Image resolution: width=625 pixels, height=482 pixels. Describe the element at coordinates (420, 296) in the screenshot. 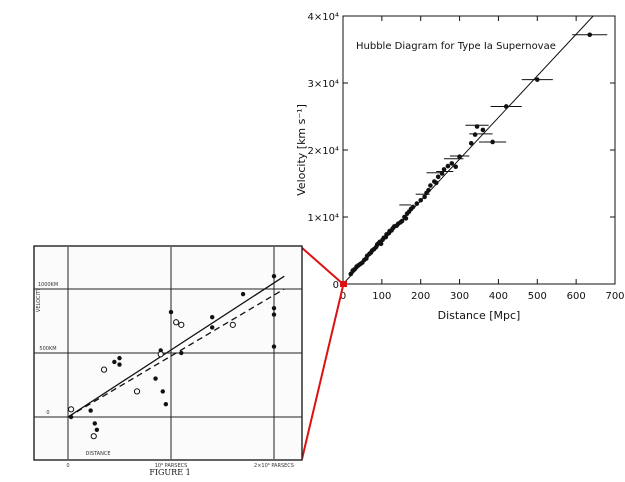

I see `snia-x-tick-label: 200` at that location.